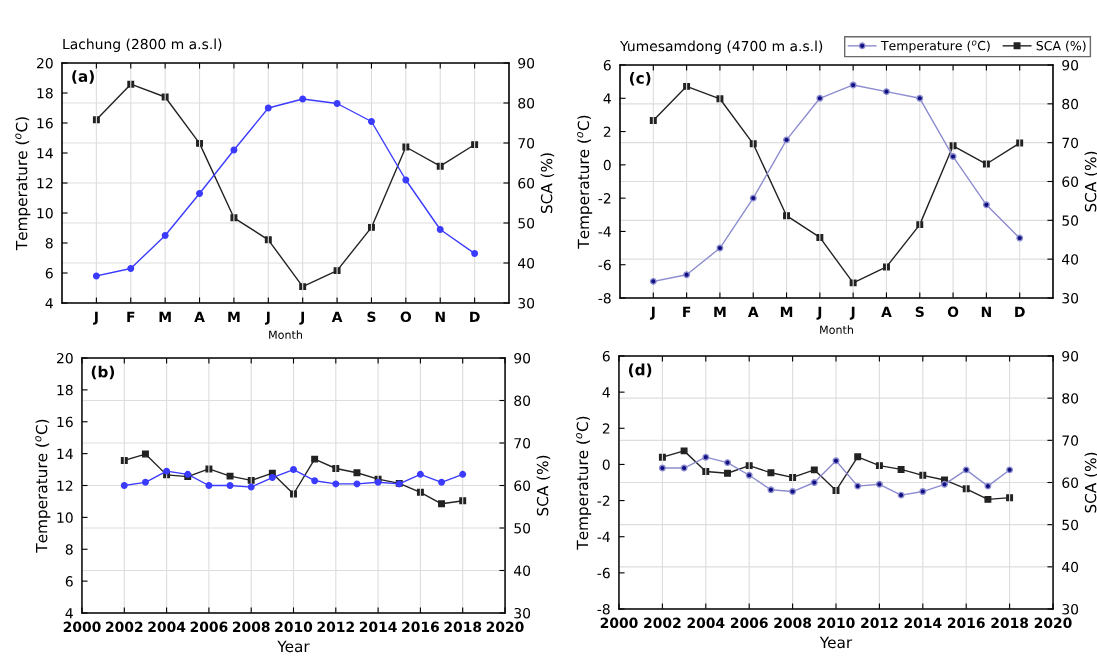 This screenshot has width=1097, height=662. What do you see at coordinates (83, 77) in the screenshot?
I see `annotation: (a)` at bounding box center [83, 77].